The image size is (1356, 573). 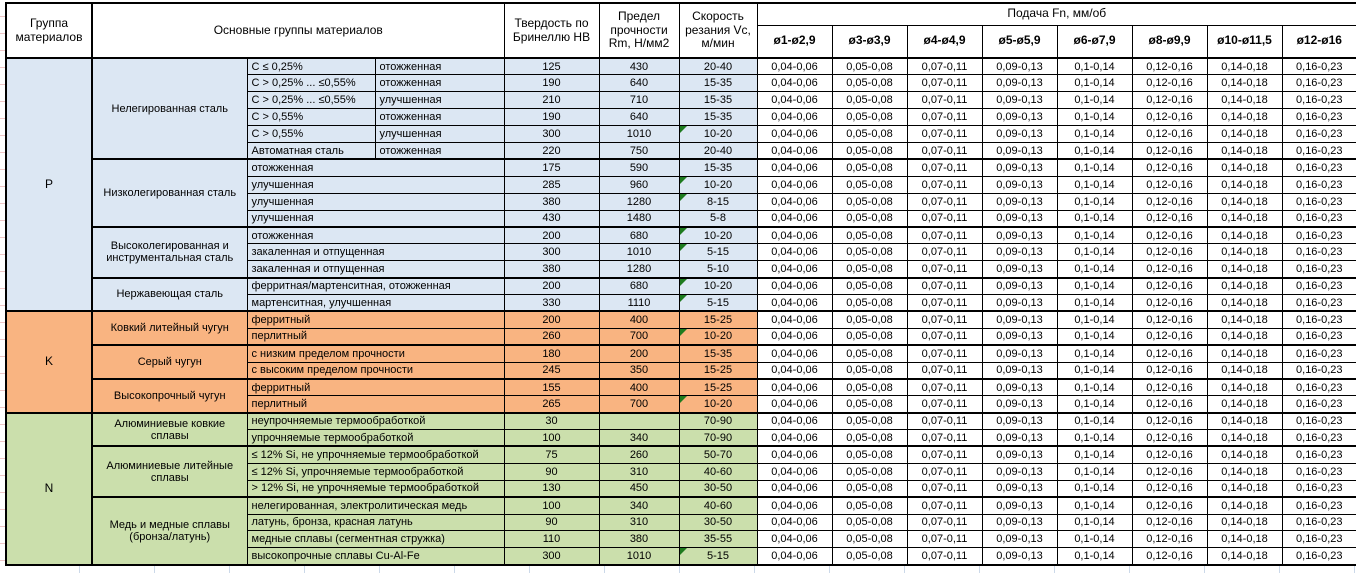 What do you see at coordinates (639, 438) in the screenshot?
I see `cell-strength: 340` at bounding box center [639, 438].